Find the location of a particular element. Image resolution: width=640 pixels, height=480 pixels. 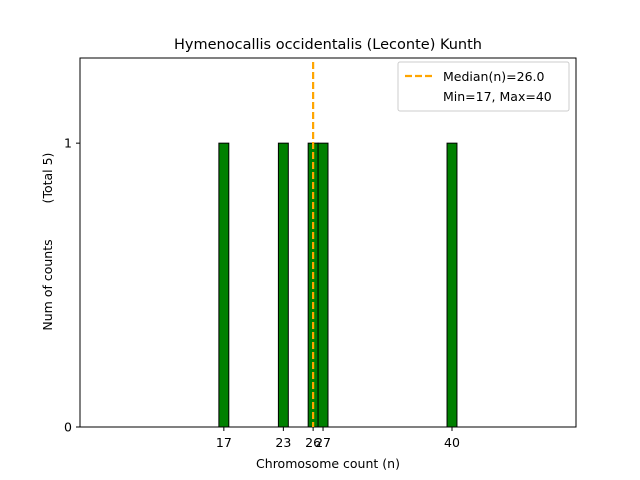

legend-median-label: Median(n)=26.0 is located at coordinates (493, 76).